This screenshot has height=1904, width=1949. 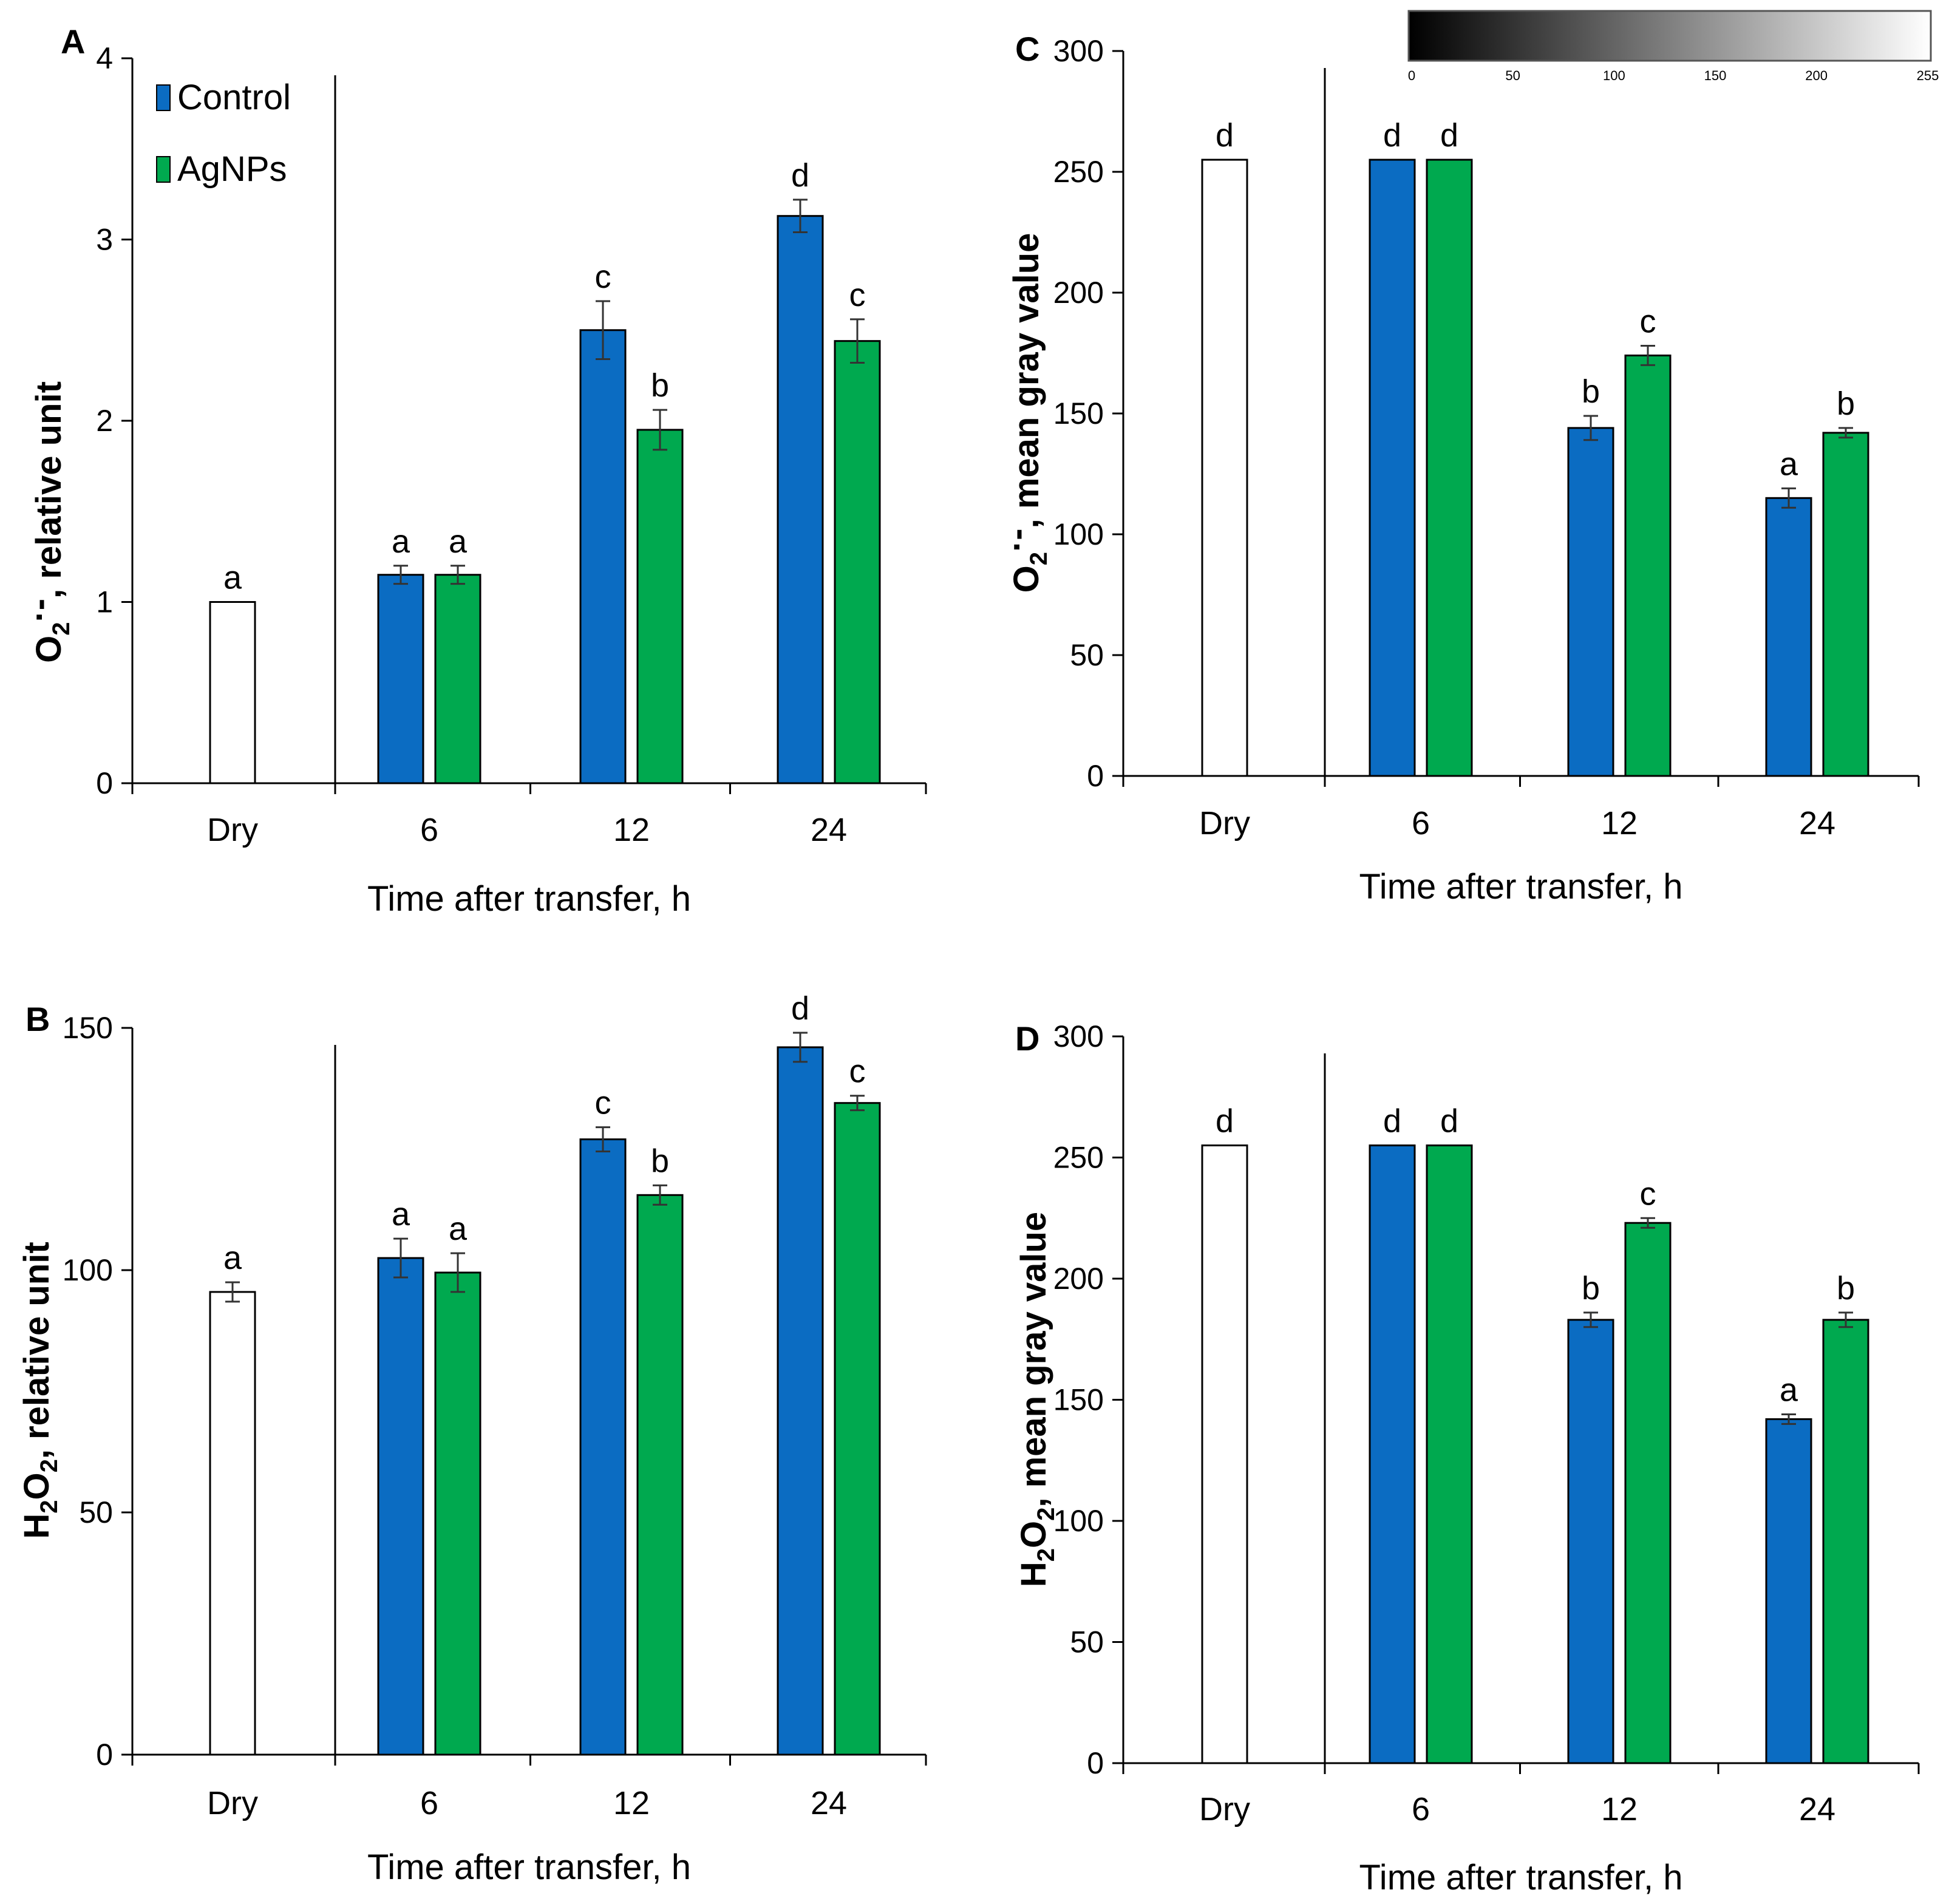 I want to click on y-tick-label: 2, so click(x=105, y=421).